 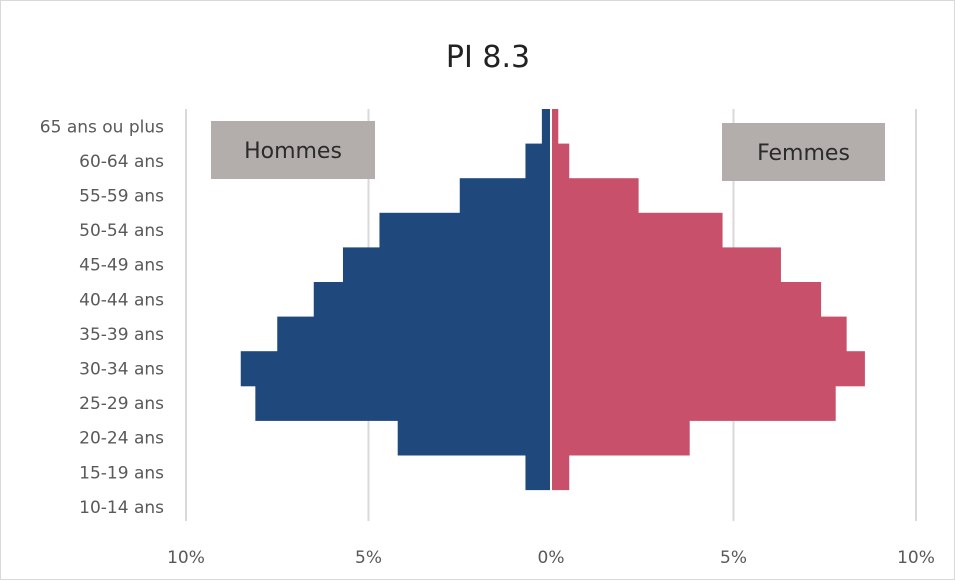 What do you see at coordinates (121, 404) in the screenshot?
I see `y-tick-label: 25-29 ans` at bounding box center [121, 404].